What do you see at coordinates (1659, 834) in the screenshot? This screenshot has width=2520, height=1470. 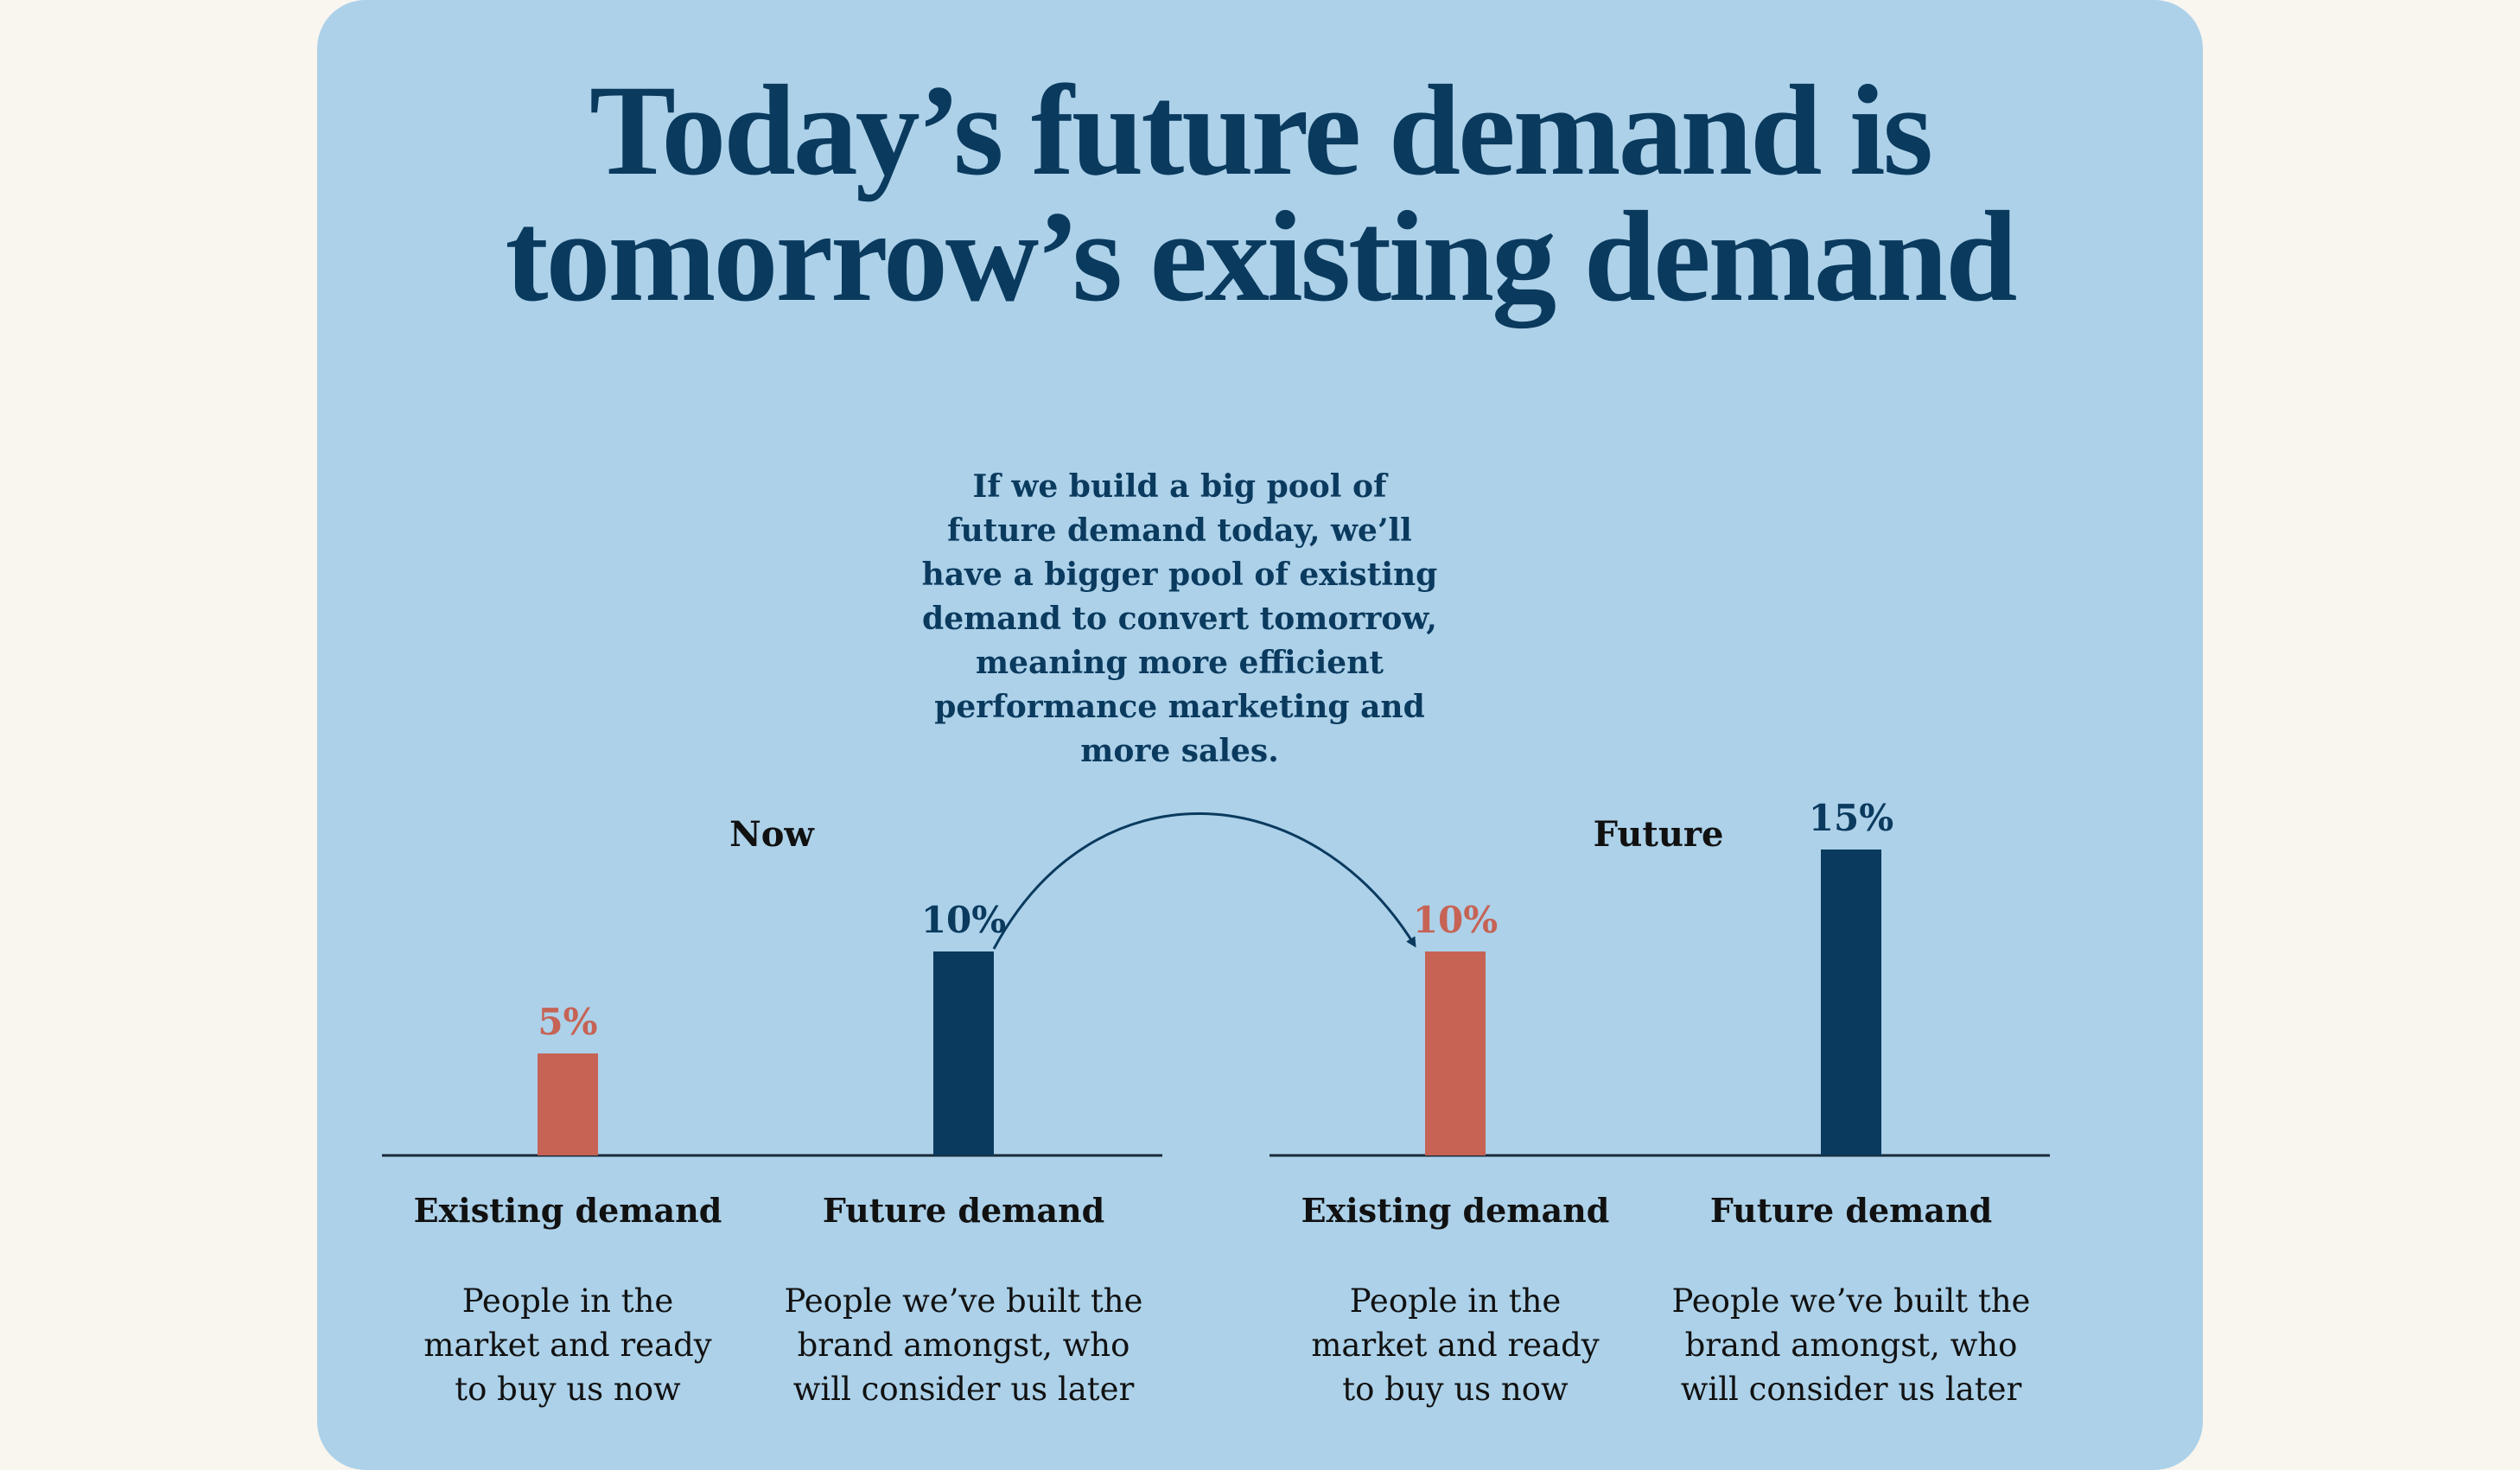 I see `group-label-future: Future` at bounding box center [1659, 834].